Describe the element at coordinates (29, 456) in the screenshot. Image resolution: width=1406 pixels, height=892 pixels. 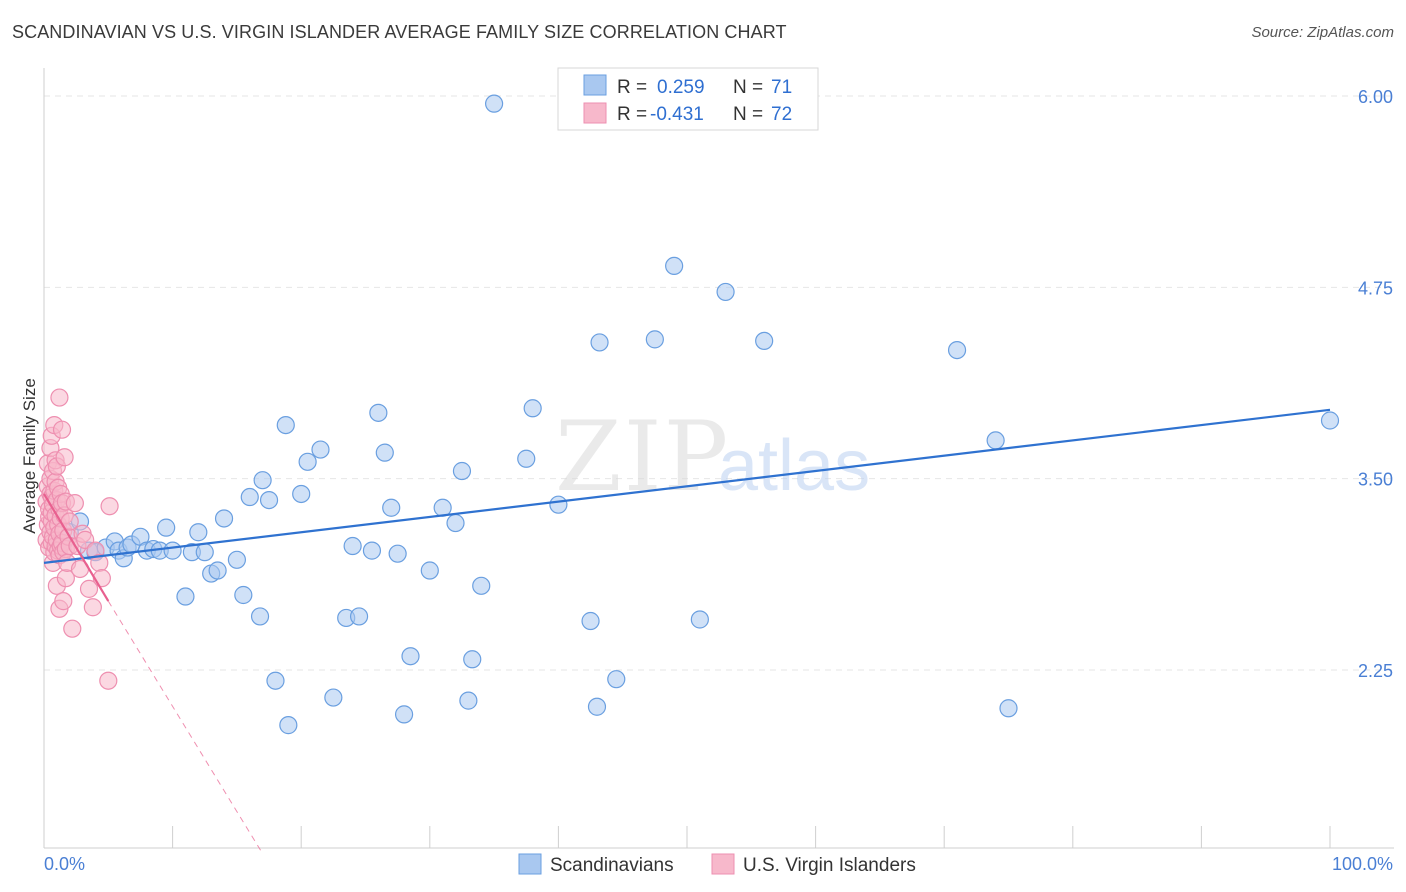
I see `y-axis-label: Average Family Size` at that location.